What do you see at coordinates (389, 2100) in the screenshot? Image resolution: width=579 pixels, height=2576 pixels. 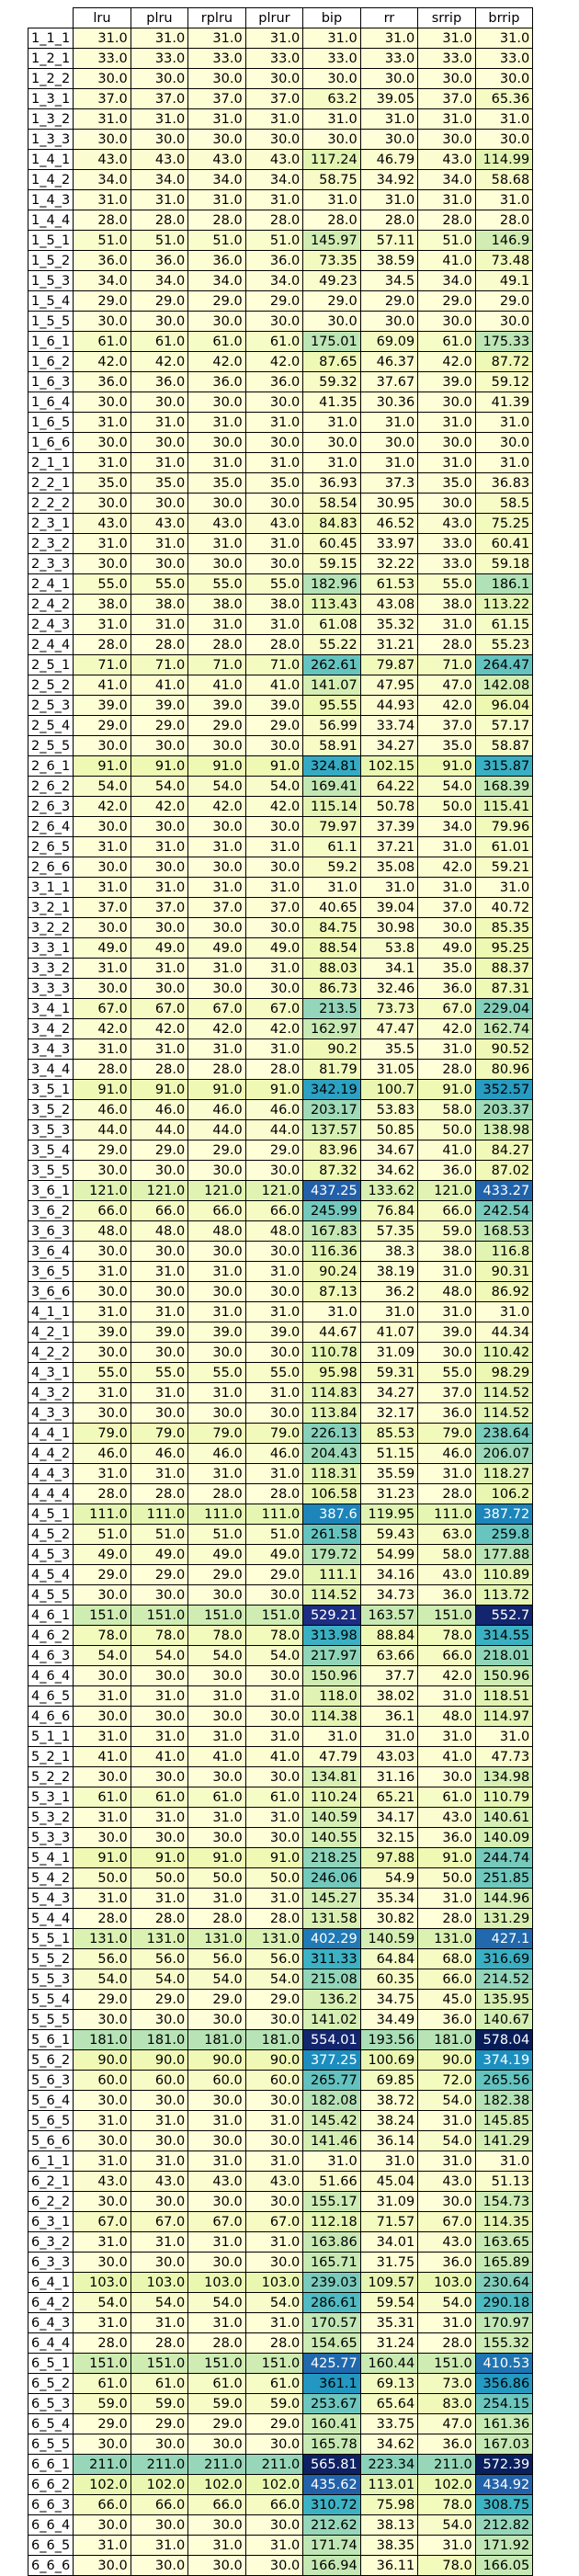 I see `value-cell-rr: 38.72` at bounding box center [389, 2100].